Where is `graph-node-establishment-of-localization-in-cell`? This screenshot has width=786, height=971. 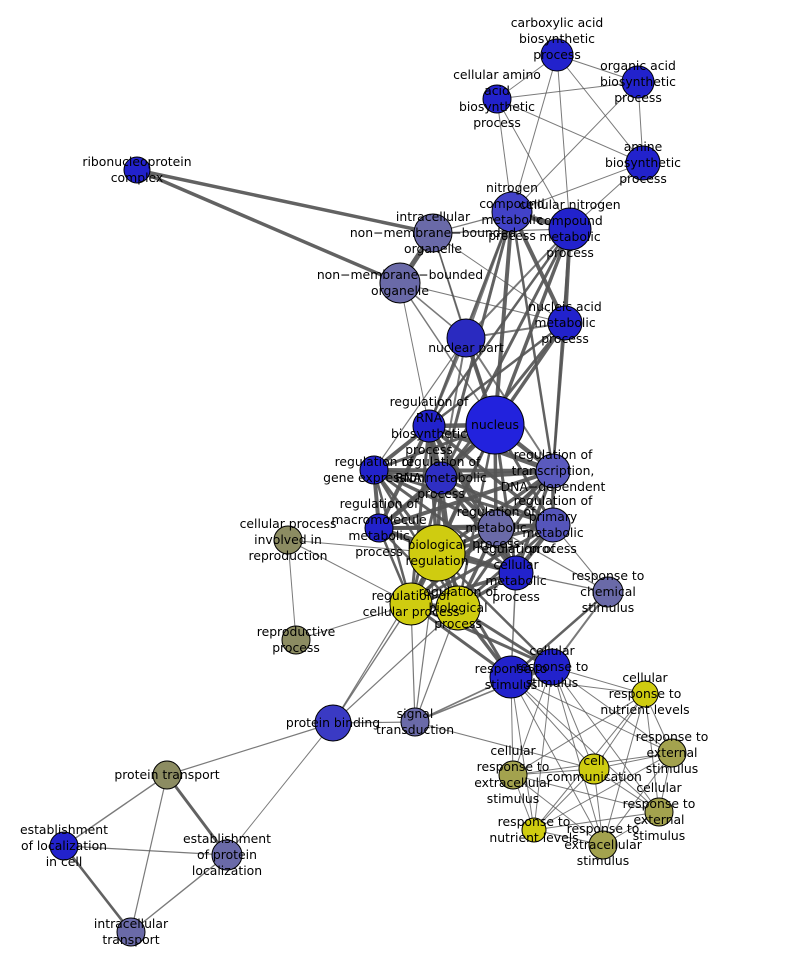 graph-node-establishment-of-localization-in-cell is located at coordinates (64, 846).